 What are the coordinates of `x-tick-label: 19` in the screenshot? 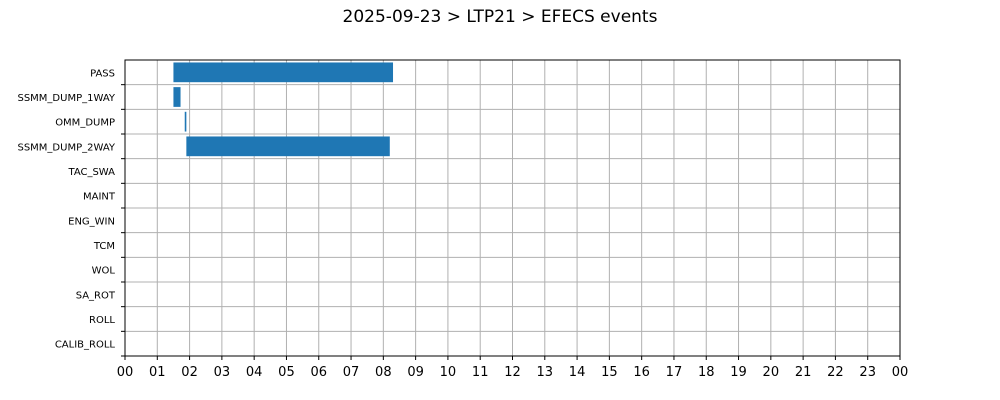 It's located at (738, 372).